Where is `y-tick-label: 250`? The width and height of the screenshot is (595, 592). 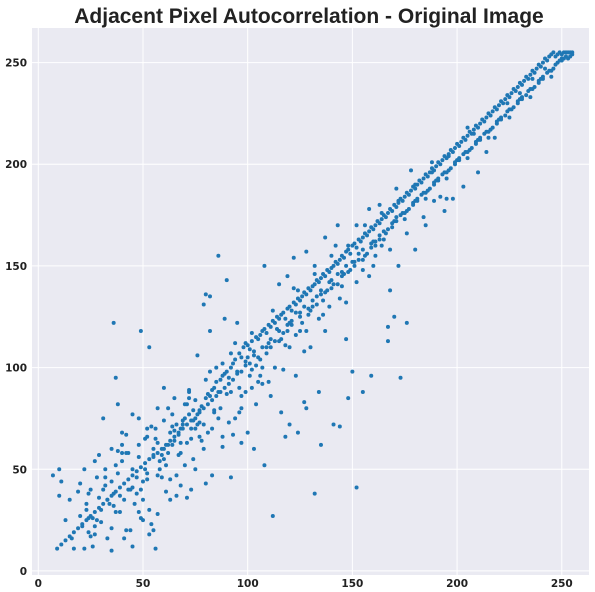
y-tick-label: 250 is located at coordinates (16, 64).